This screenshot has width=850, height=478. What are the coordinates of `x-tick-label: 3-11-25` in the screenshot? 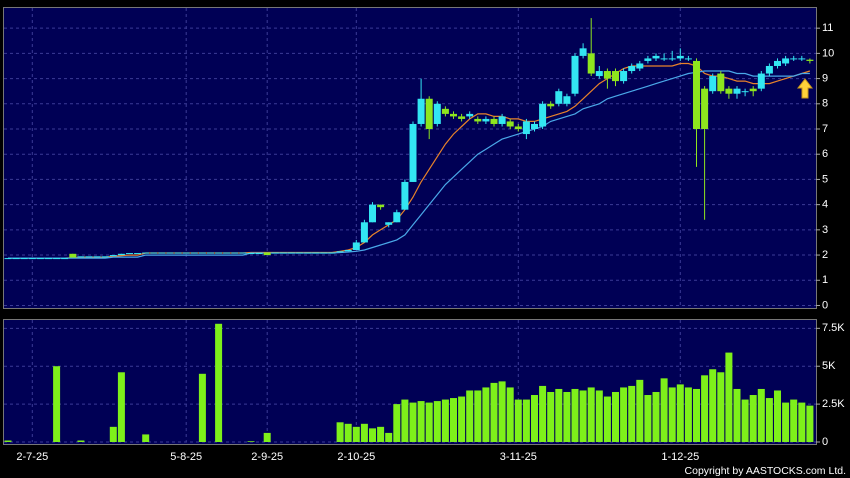 It's located at (518, 457).